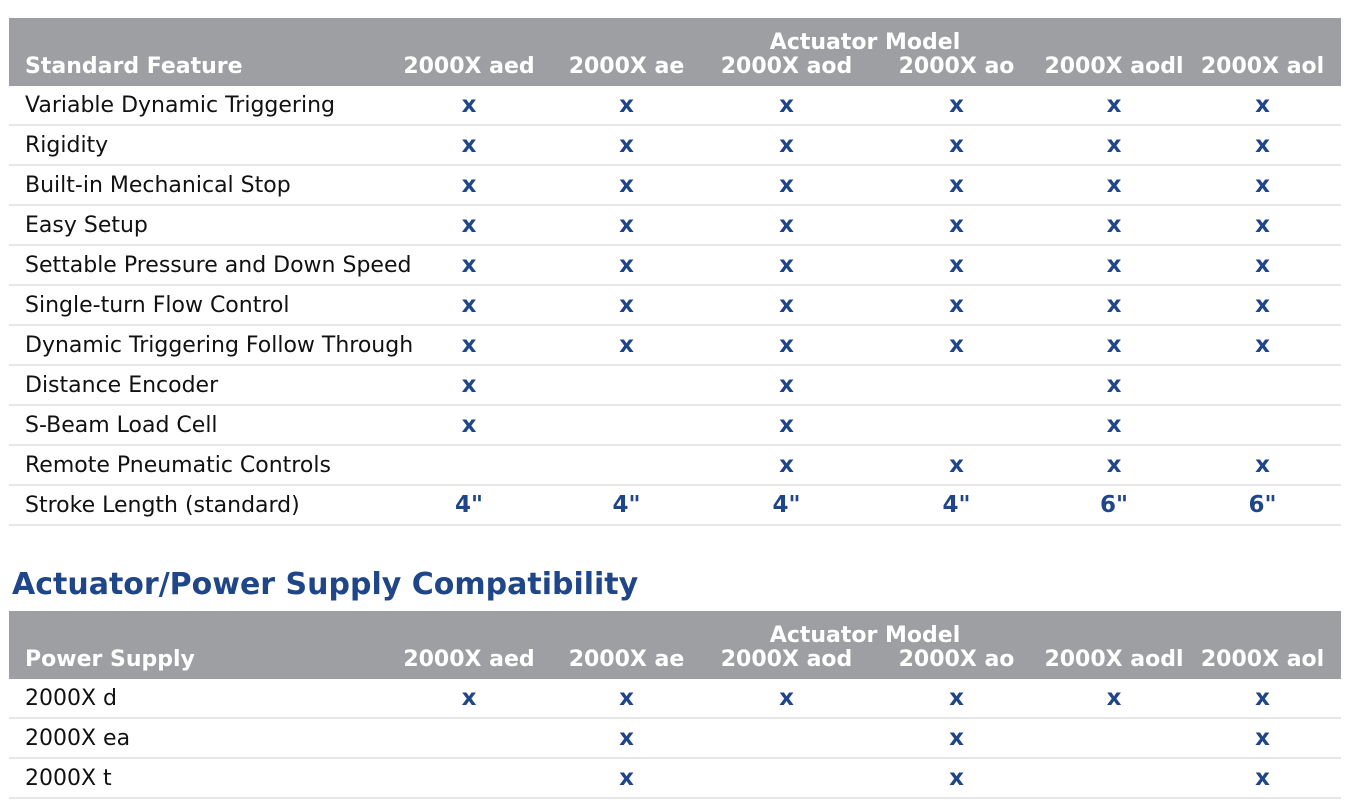  I want to click on table-row: Dynamic Triggering Follow Through x x x x x x, so click(675, 345).